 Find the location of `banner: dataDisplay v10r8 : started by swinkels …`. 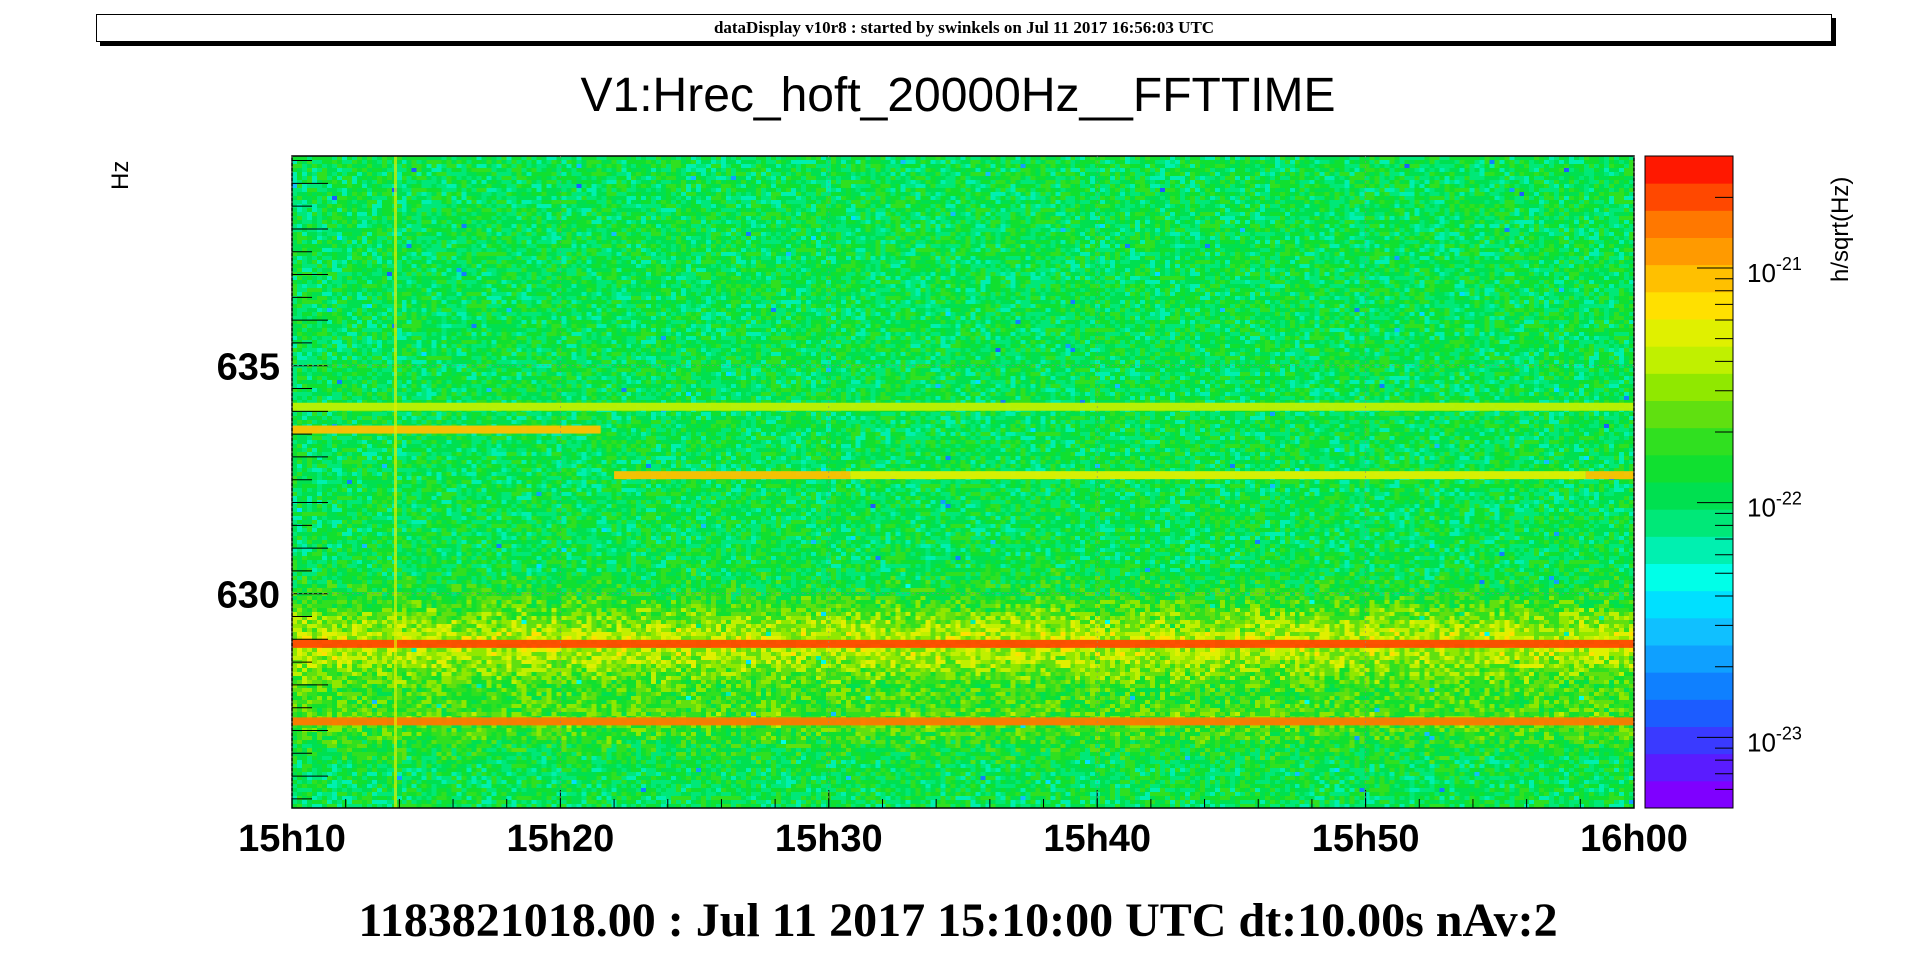

banner: dataDisplay v10r8 : started by swinkels … is located at coordinates (964, 28).